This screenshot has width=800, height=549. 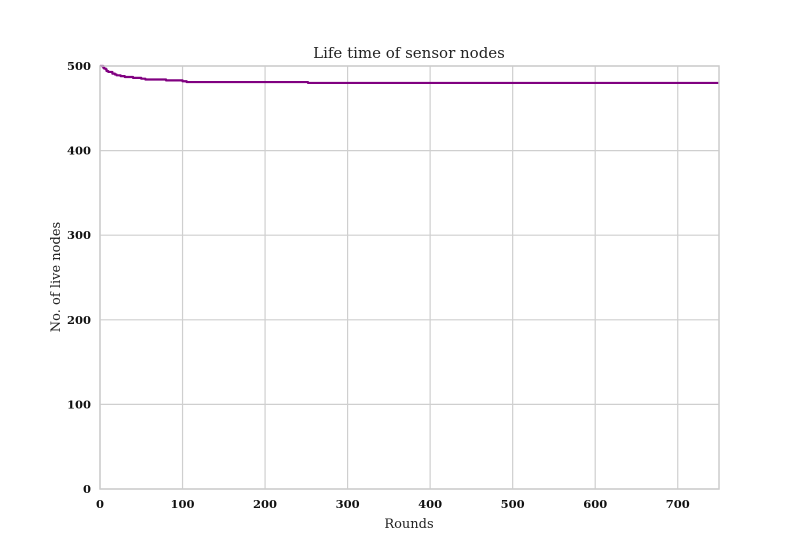 What do you see at coordinates (56, 277) in the screenshot?
I see `y-axis-label: No. of live nodes` at bounding box center [56, 277].